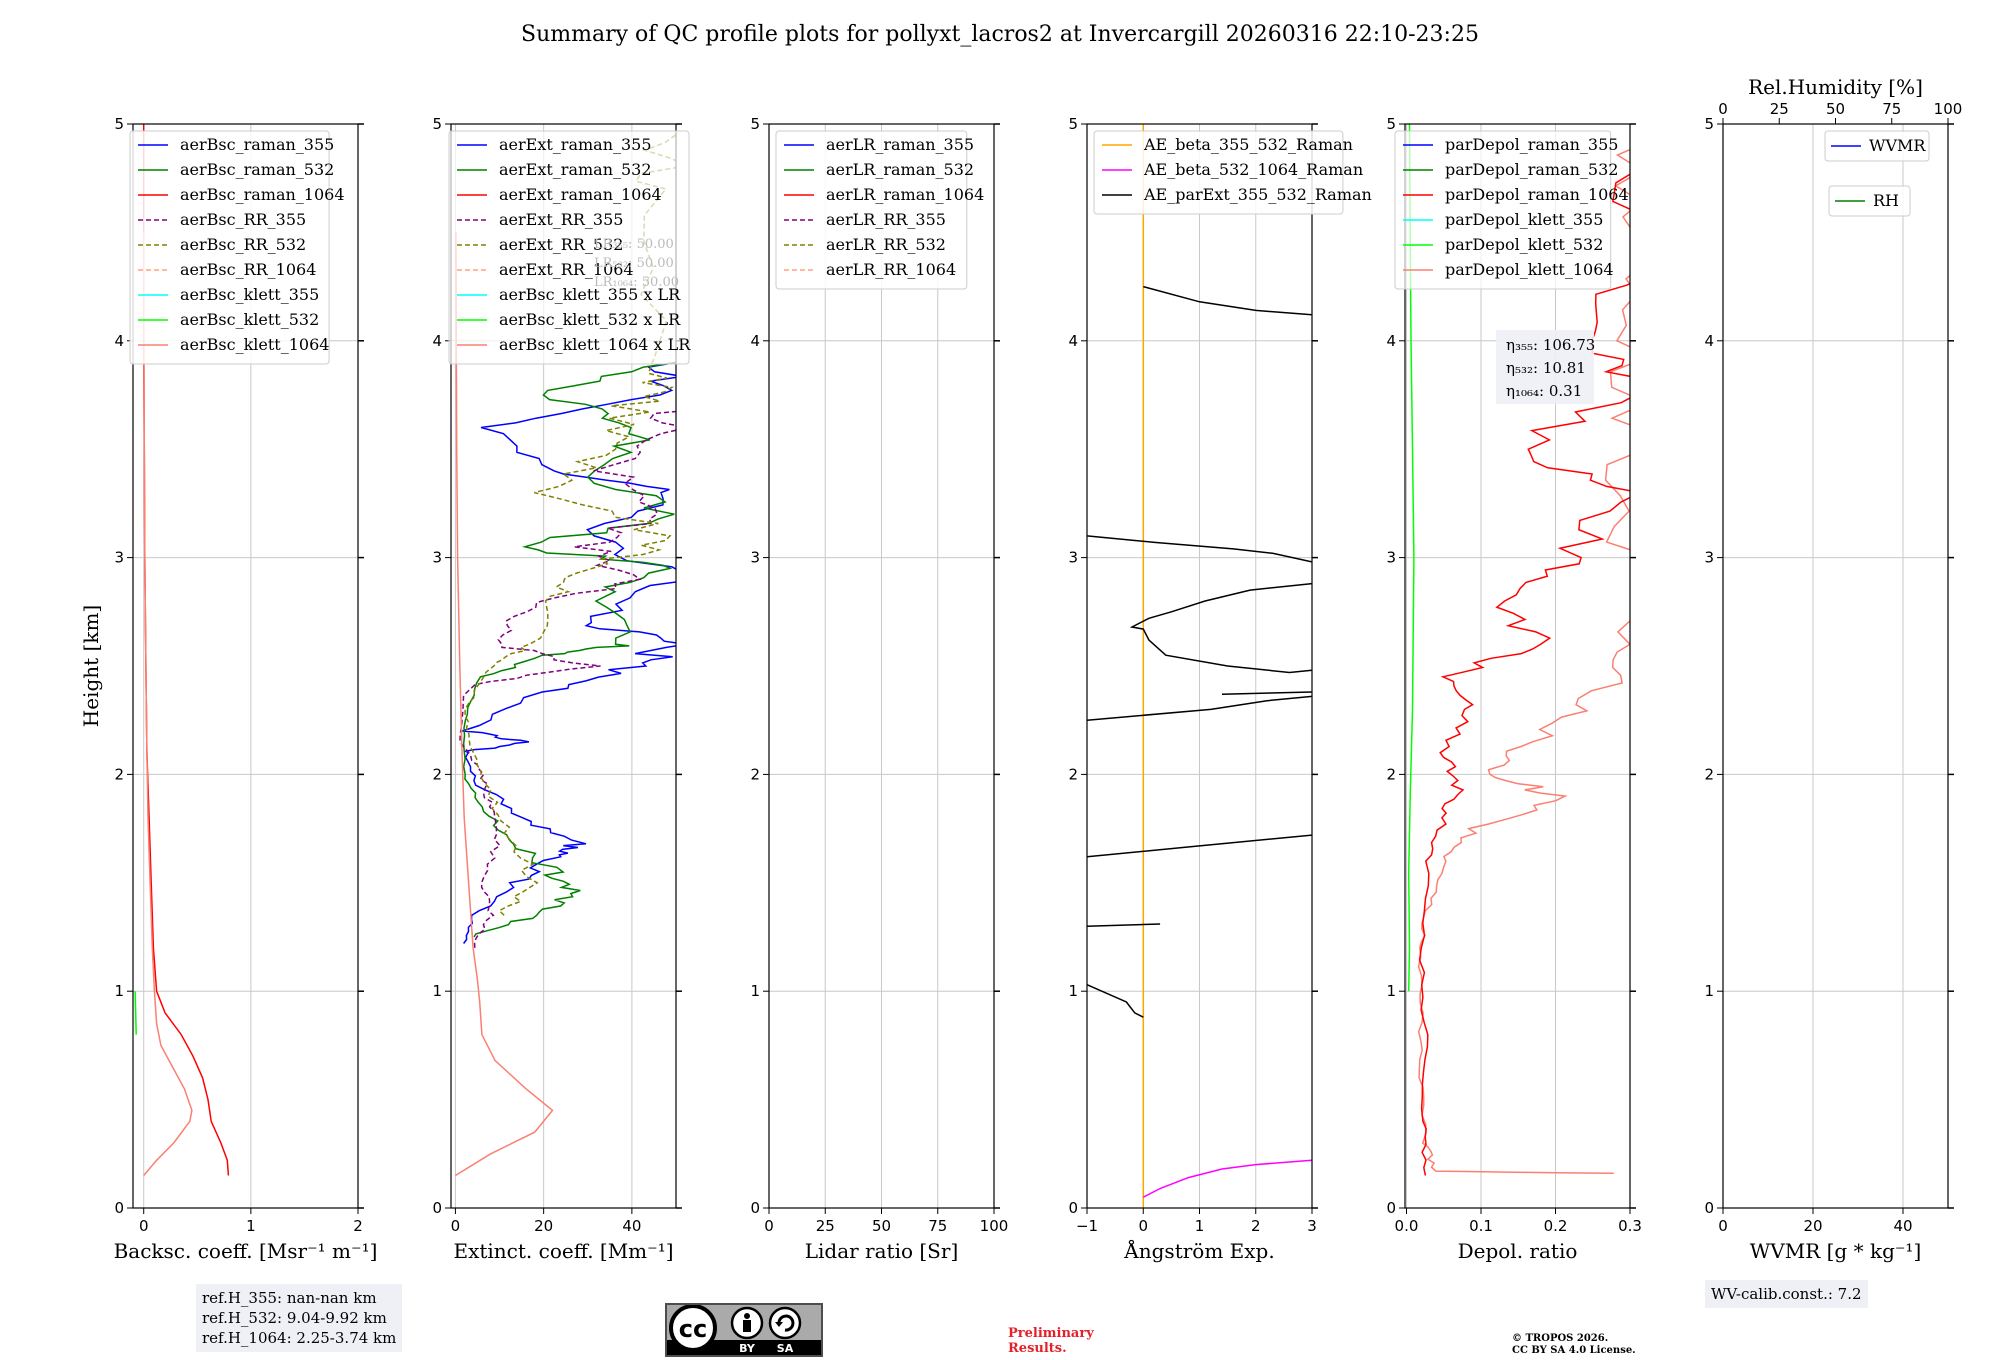  I want to click on legend-label: parDepol_raman_532, so click(1531, 169).